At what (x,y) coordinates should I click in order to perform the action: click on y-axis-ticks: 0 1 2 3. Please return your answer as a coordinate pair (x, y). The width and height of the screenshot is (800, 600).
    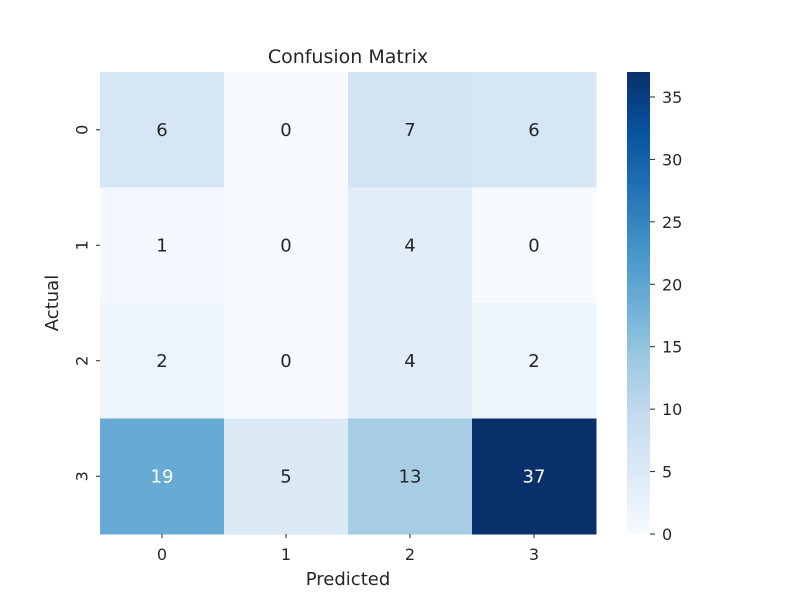
    Looking at the image, I should click on (86, 303).